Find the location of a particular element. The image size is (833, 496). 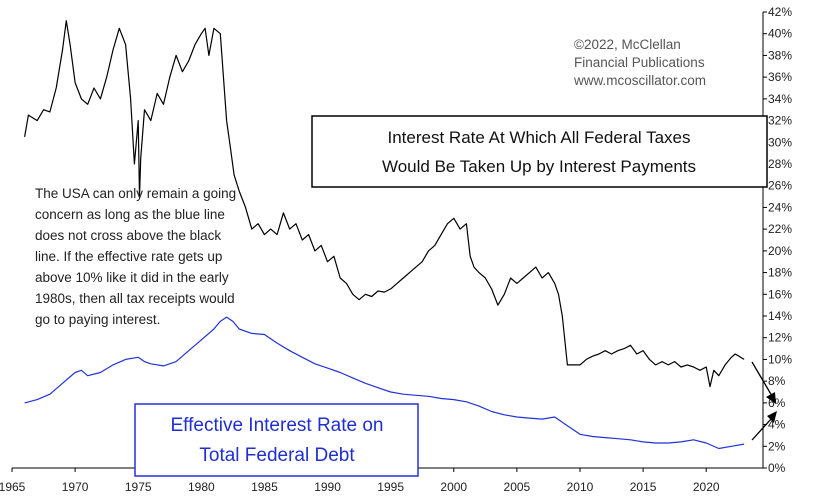

blue-series-label-line-2: Total Federal Debt is located at coordinates (277, 455).